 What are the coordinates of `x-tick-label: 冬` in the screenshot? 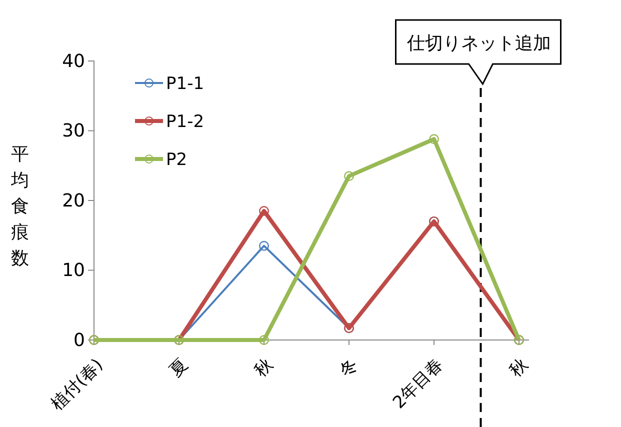 It's located at (349, 368).